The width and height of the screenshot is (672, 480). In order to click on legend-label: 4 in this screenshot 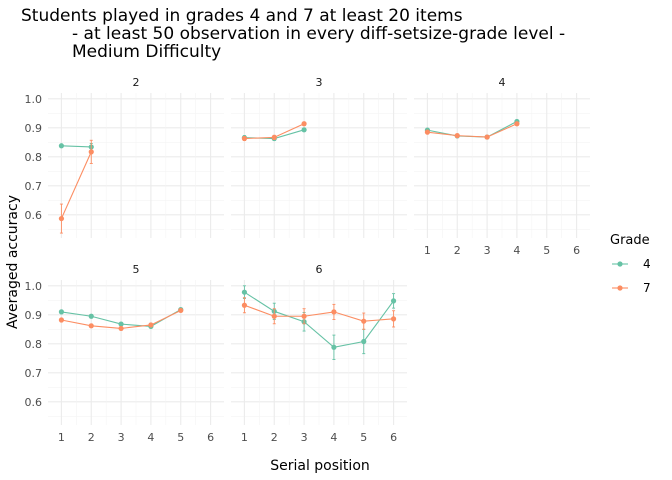, I will do `click(647, 264)`.